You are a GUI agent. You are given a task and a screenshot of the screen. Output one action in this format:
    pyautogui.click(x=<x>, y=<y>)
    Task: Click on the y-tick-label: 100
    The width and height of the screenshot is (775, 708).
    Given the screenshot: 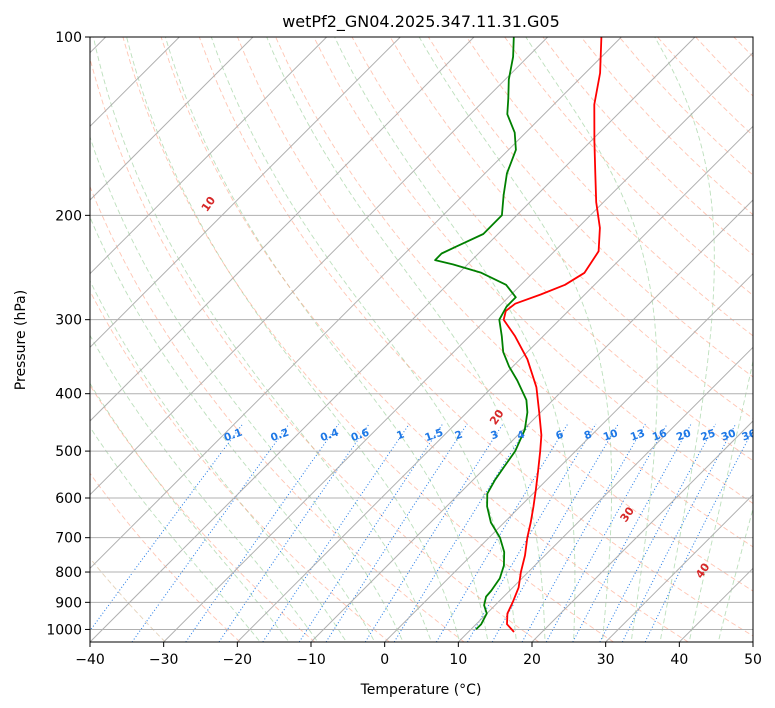 What is the action you would take?
    pyautogui.click(x=68, y=38)
    